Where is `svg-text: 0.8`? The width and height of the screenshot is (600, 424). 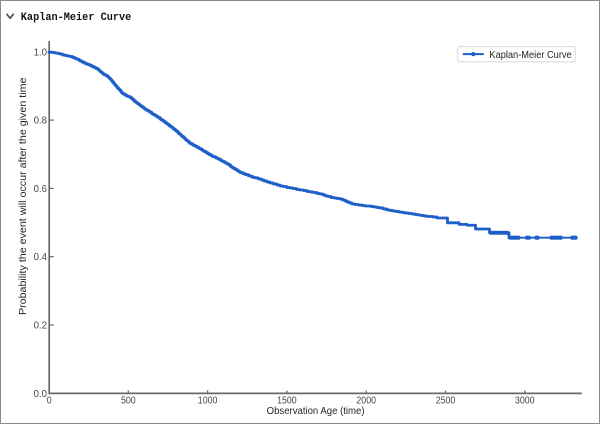 svg-text: 0.8 is located at coordinates (40, 120).